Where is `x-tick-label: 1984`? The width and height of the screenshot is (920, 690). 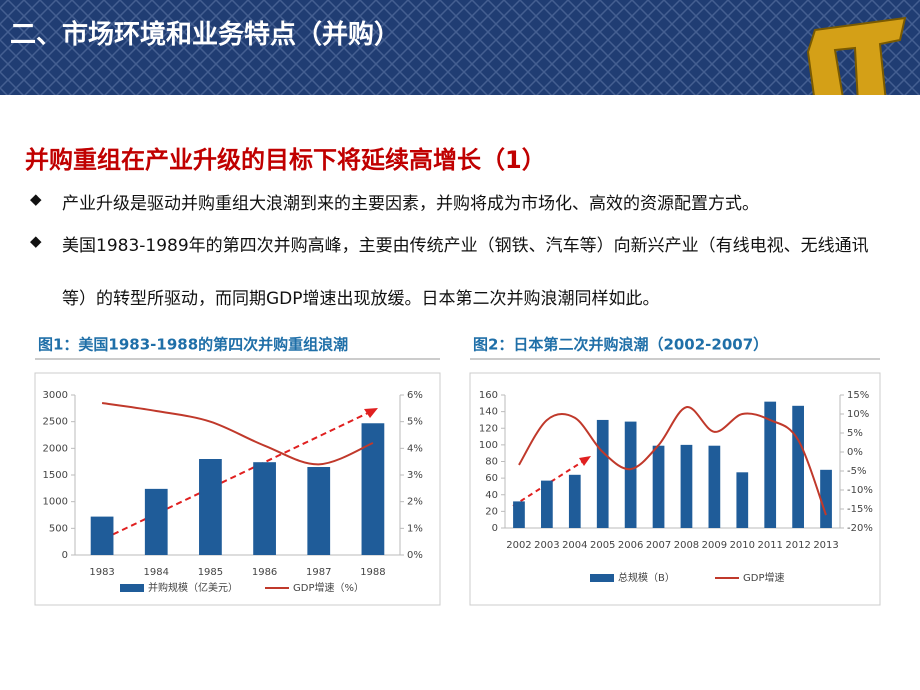 x-tick-label: 1984 is located at coordinates (156, 572).